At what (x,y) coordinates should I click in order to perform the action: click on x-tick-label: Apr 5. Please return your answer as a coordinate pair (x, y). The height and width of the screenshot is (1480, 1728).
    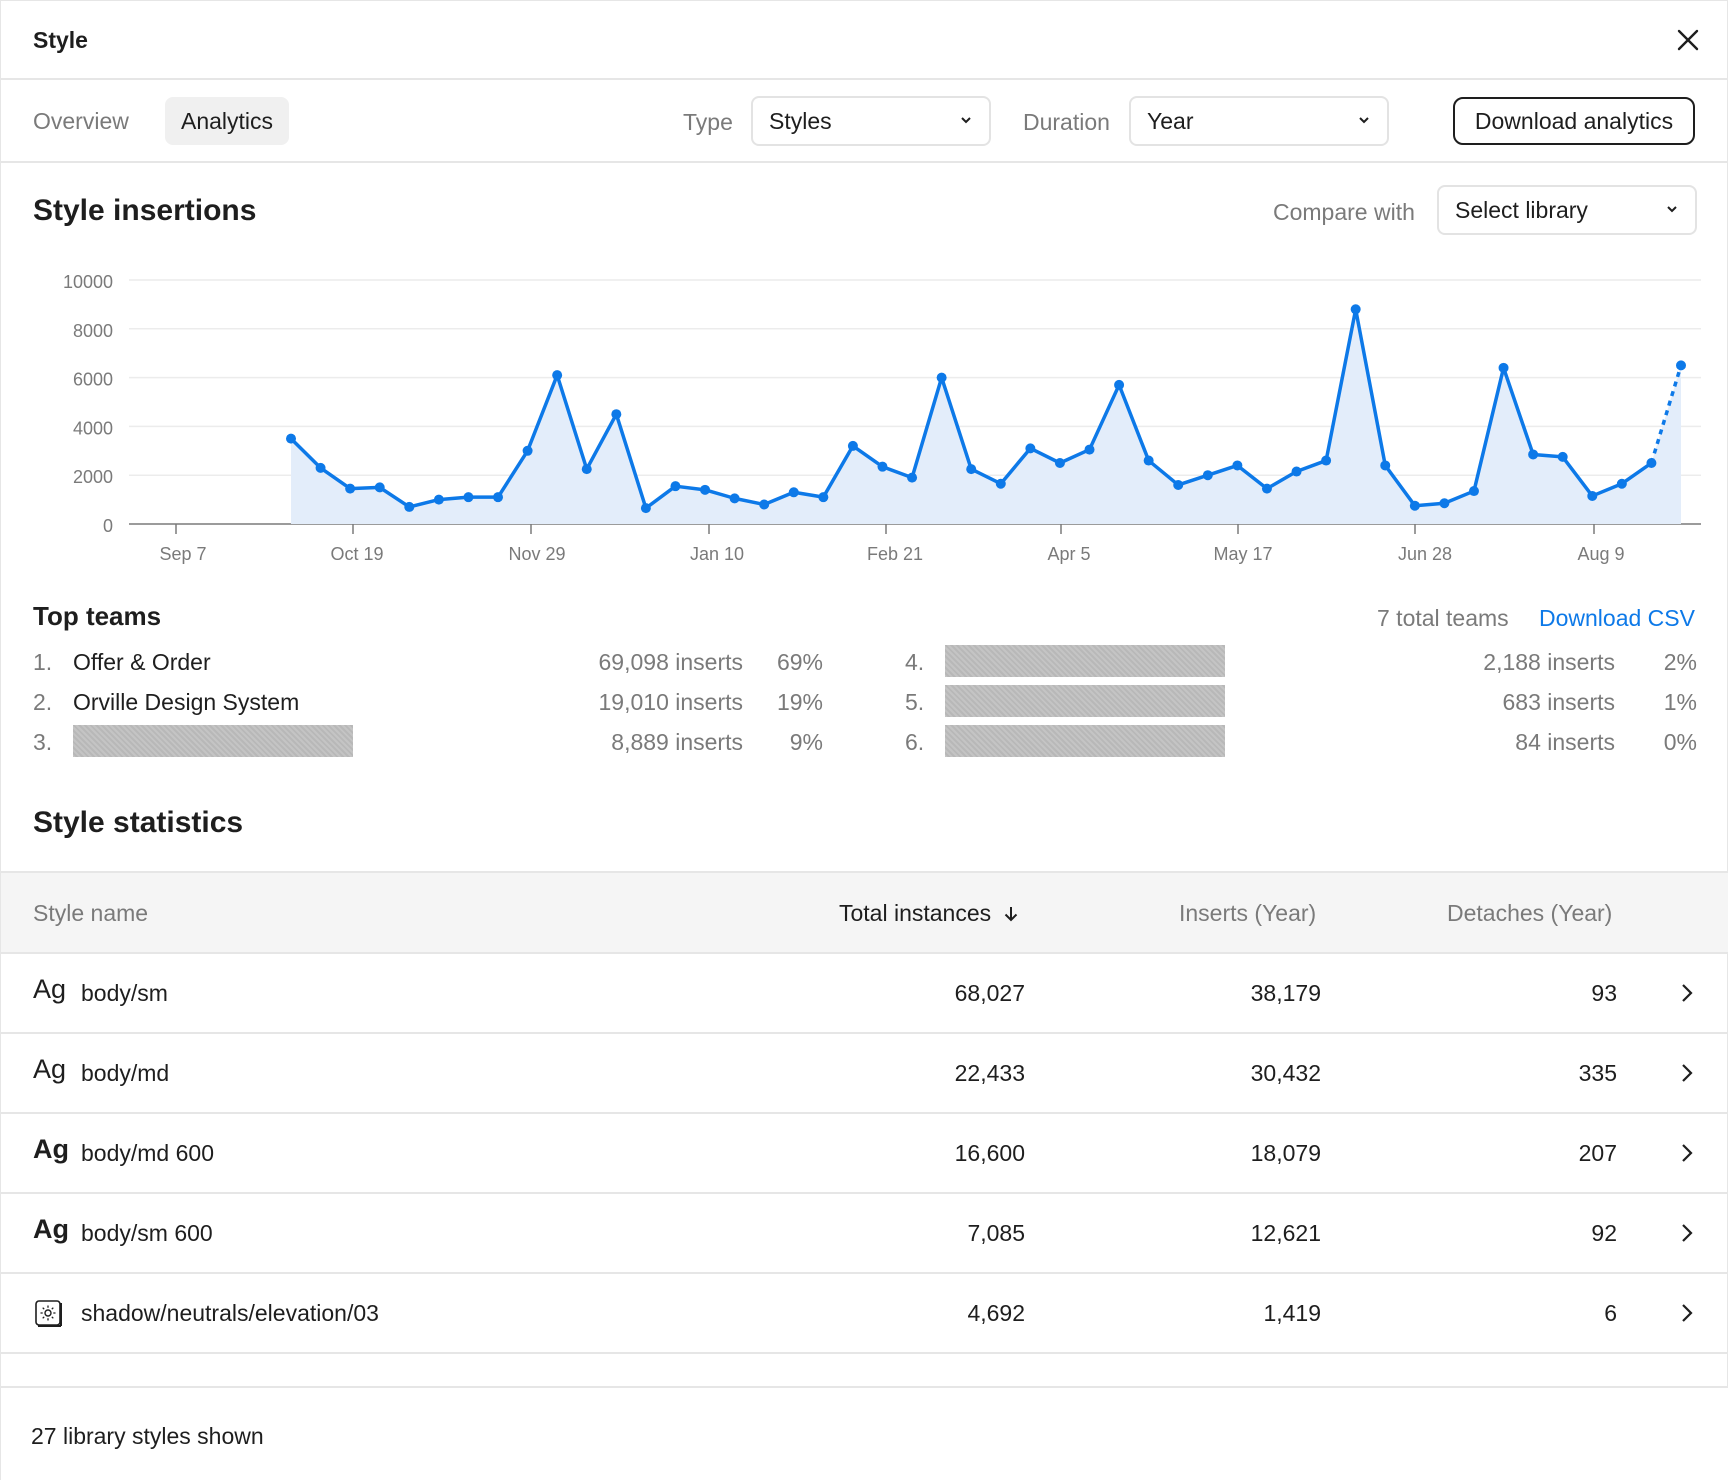
    Looking at the image, I should click on (1068, 554).